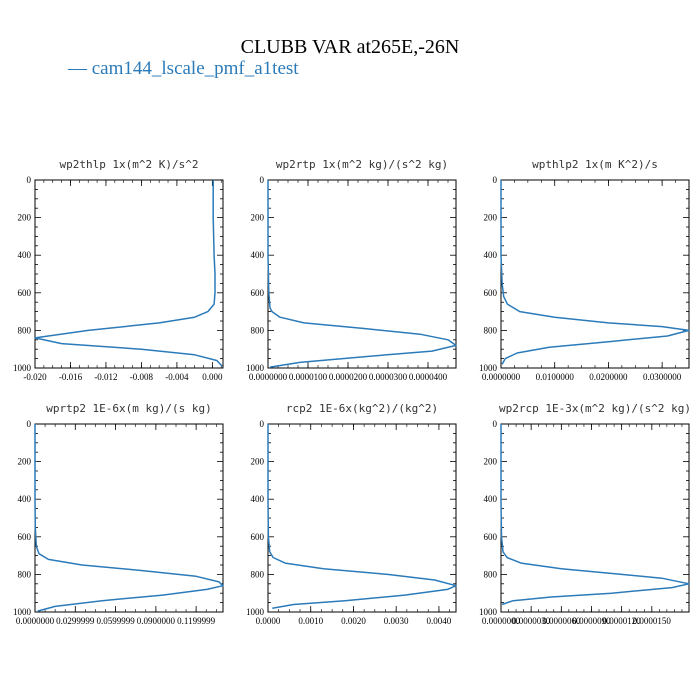 This screenshot has height=700, width=700. I want to click on panel-title: rcp2 1E-6x(kg^2)/(kg^2), so click(362, 408).